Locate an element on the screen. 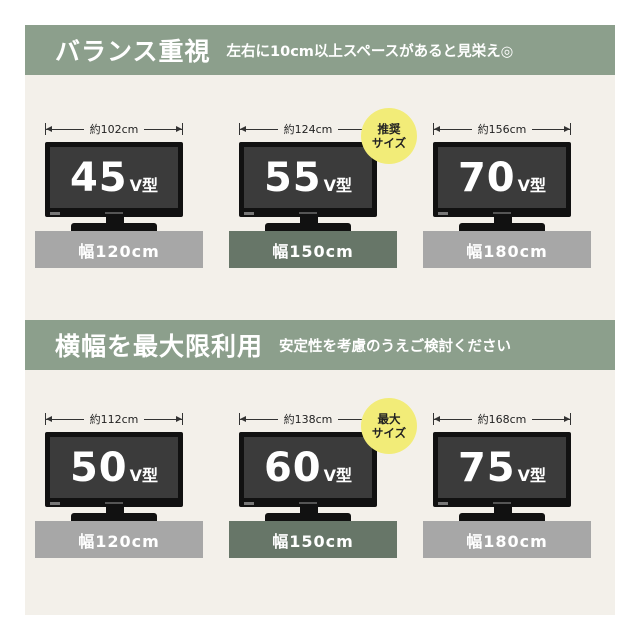 The height and width of the screenshot is (640, 640). recommended-size-badge: 推奨 サイズ is located at coordinates (389, 136).